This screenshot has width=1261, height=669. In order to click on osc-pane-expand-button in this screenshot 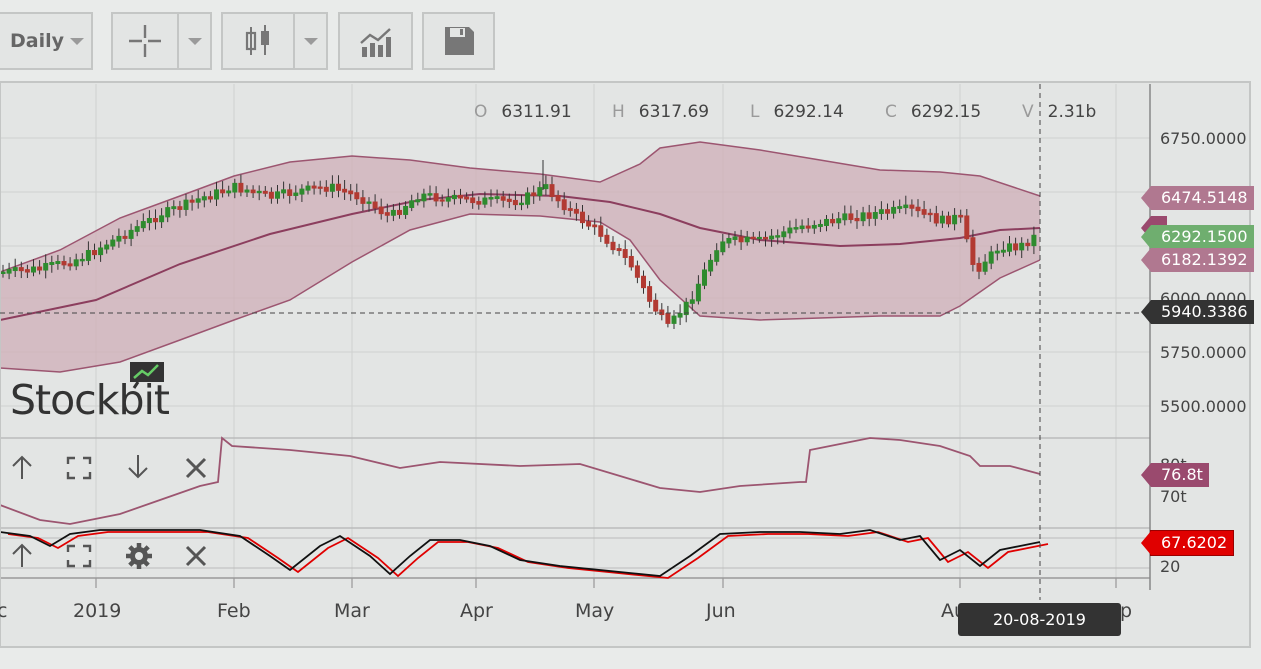, I will do `click(79, 559)`.